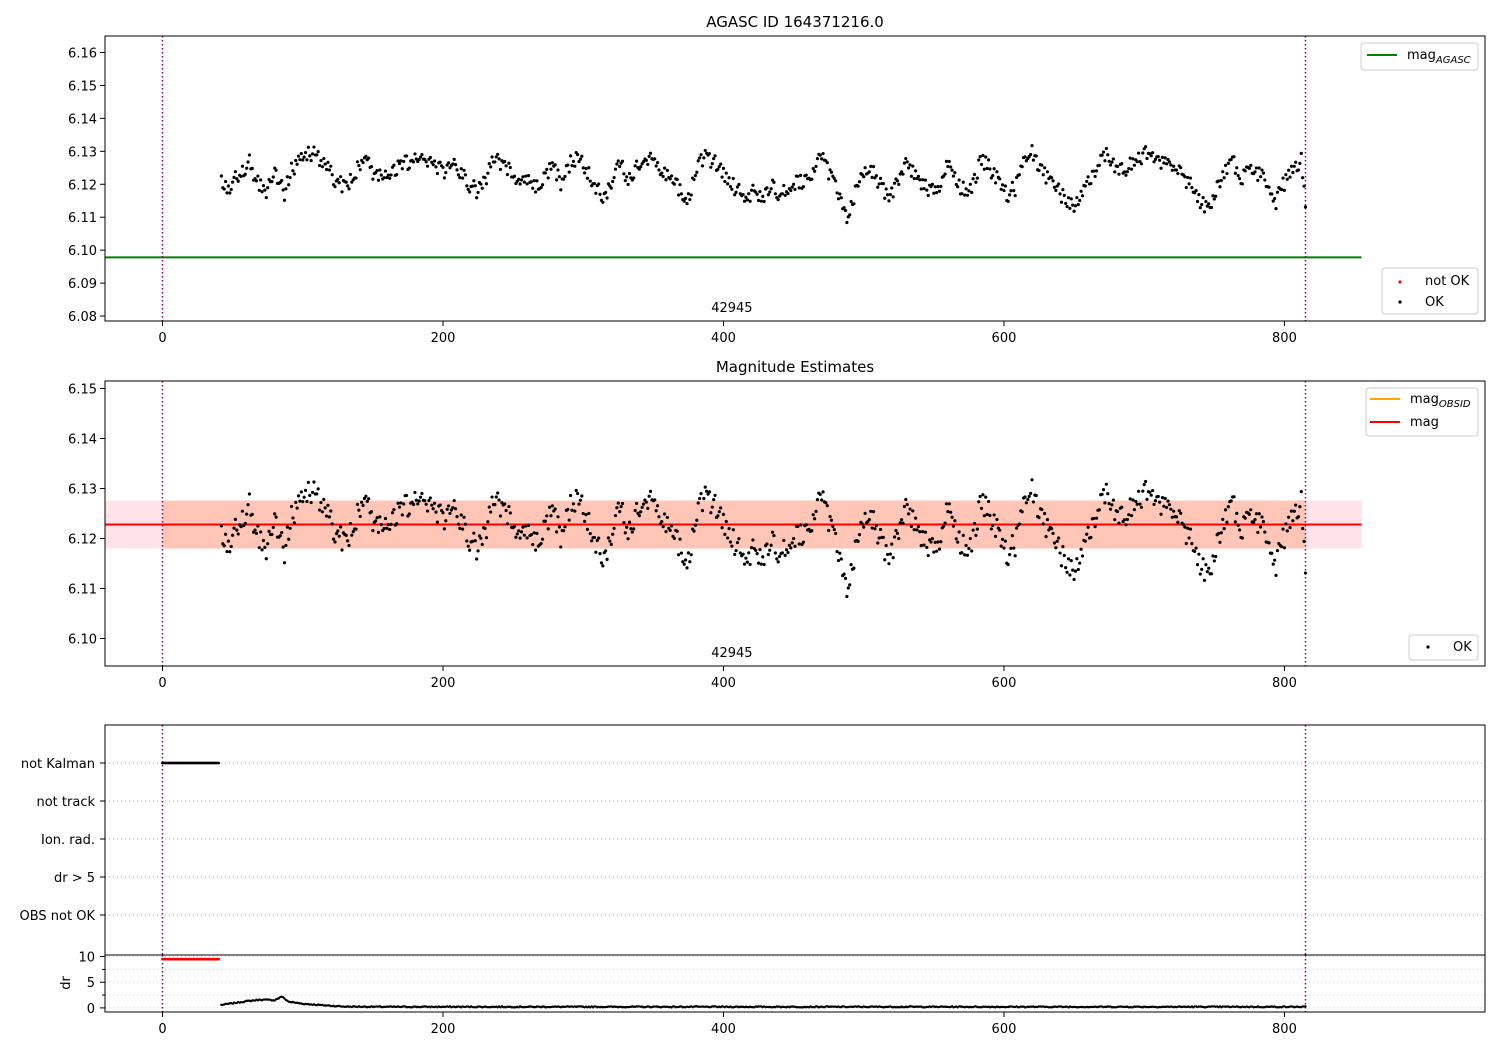  Describe the element at coordinates (58, 764) in the screenshot. I see `flag-category-label: not Kalman` at that location.